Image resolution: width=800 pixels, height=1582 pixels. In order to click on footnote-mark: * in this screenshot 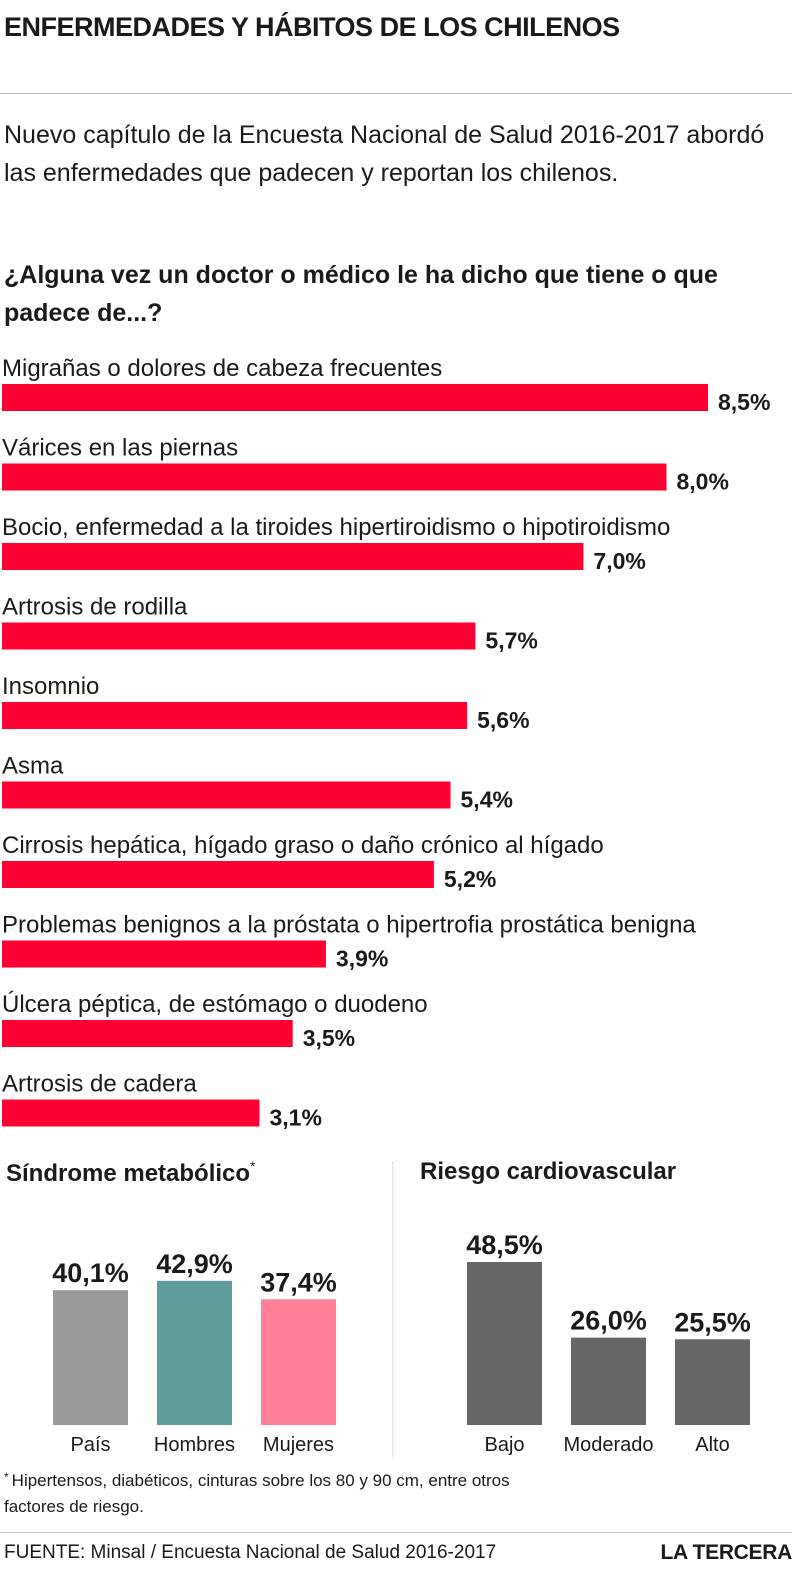, I will do `click(253, 1166)`.